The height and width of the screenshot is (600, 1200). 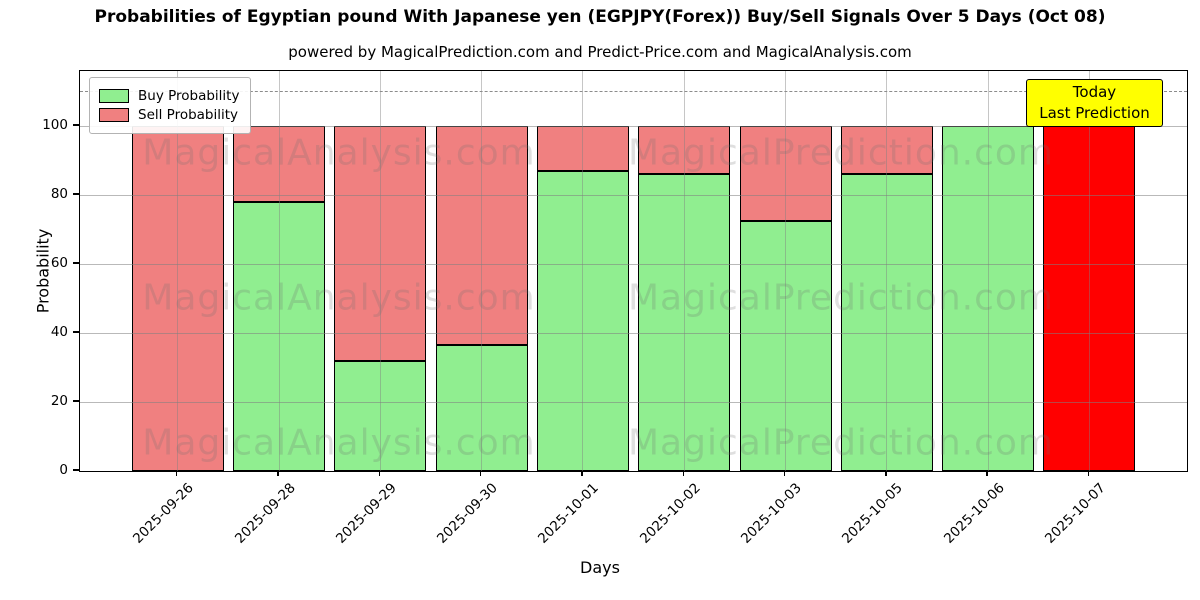 I want to click on legend-item-sell: Sell Probability, so click(x=169, y=115).